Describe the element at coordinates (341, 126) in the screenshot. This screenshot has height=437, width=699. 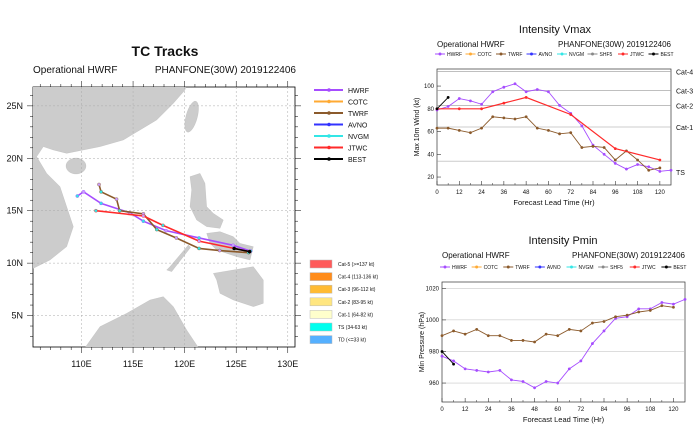
I see `tracks-legend: HWRF COTC TWRF AVNO NVGM JTWC BEST` at that location.